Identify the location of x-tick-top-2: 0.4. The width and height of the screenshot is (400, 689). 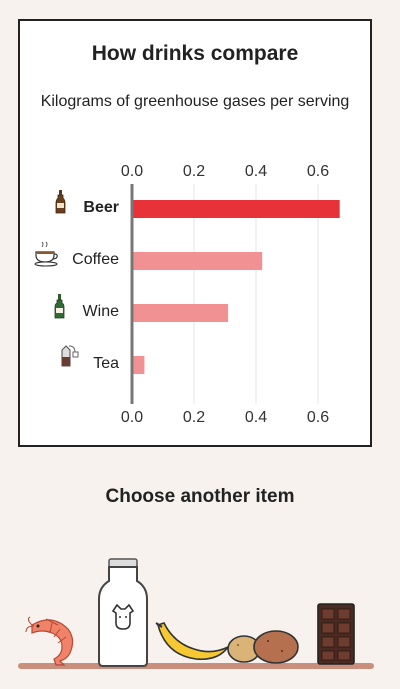
(256, 171).